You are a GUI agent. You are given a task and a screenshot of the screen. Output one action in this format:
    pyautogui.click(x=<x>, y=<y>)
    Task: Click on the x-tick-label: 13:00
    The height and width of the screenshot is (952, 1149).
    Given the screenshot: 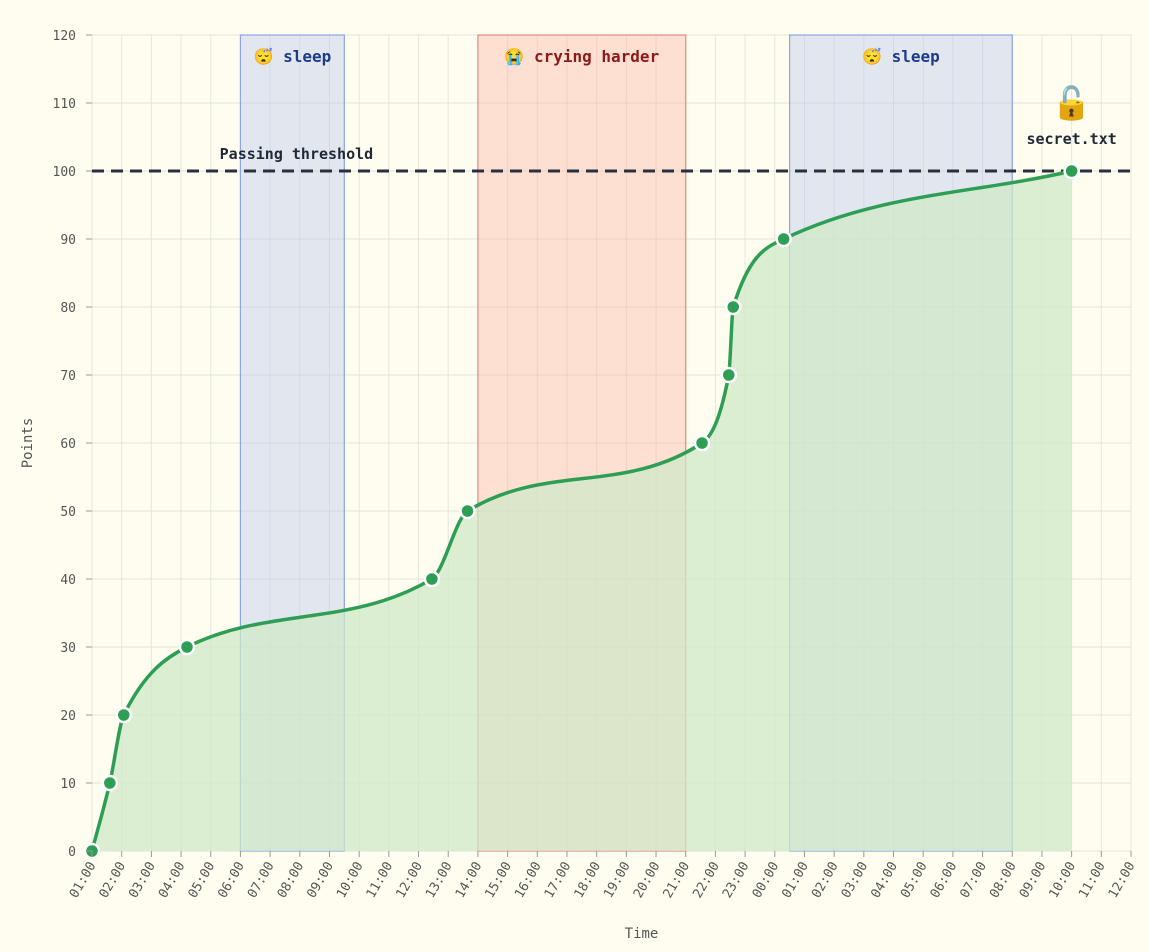 What is the action you would take?
    pyautogui.click(x=439, y=880)
    